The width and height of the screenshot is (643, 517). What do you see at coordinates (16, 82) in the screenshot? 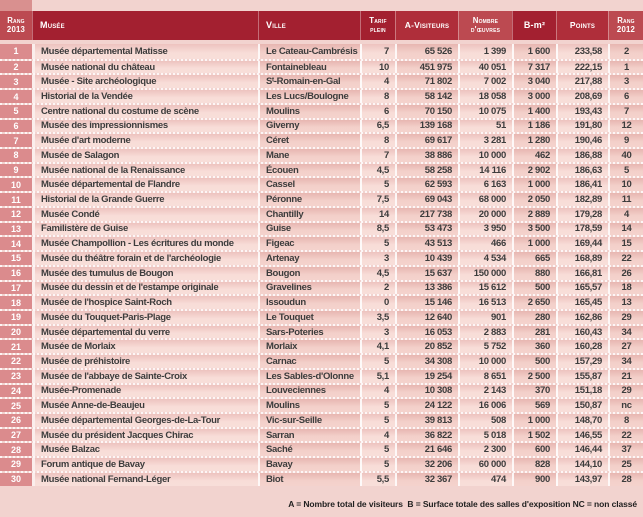
I see `rank-2013-cell: 3` at bounding box center [16, 82].